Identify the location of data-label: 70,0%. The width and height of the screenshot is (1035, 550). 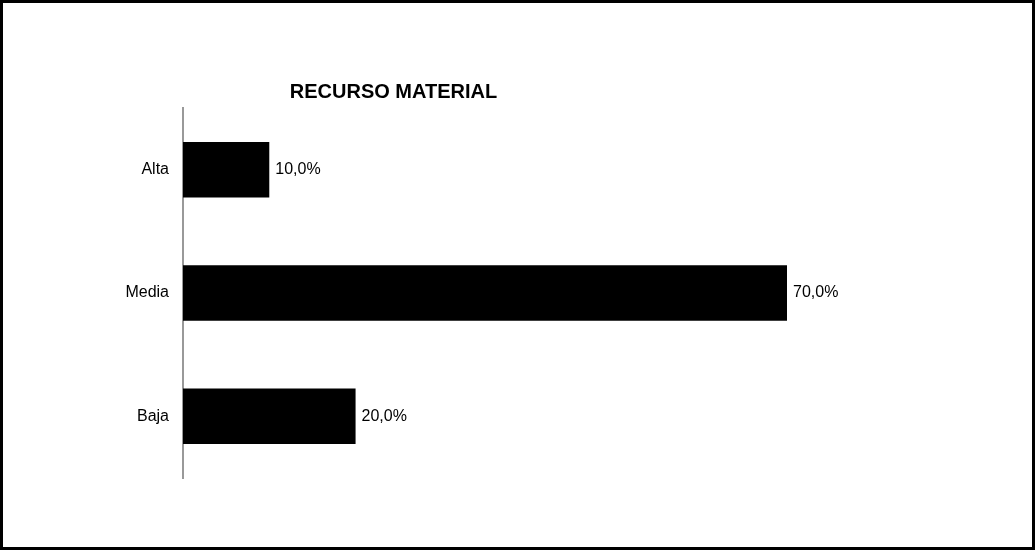
(816, 292).